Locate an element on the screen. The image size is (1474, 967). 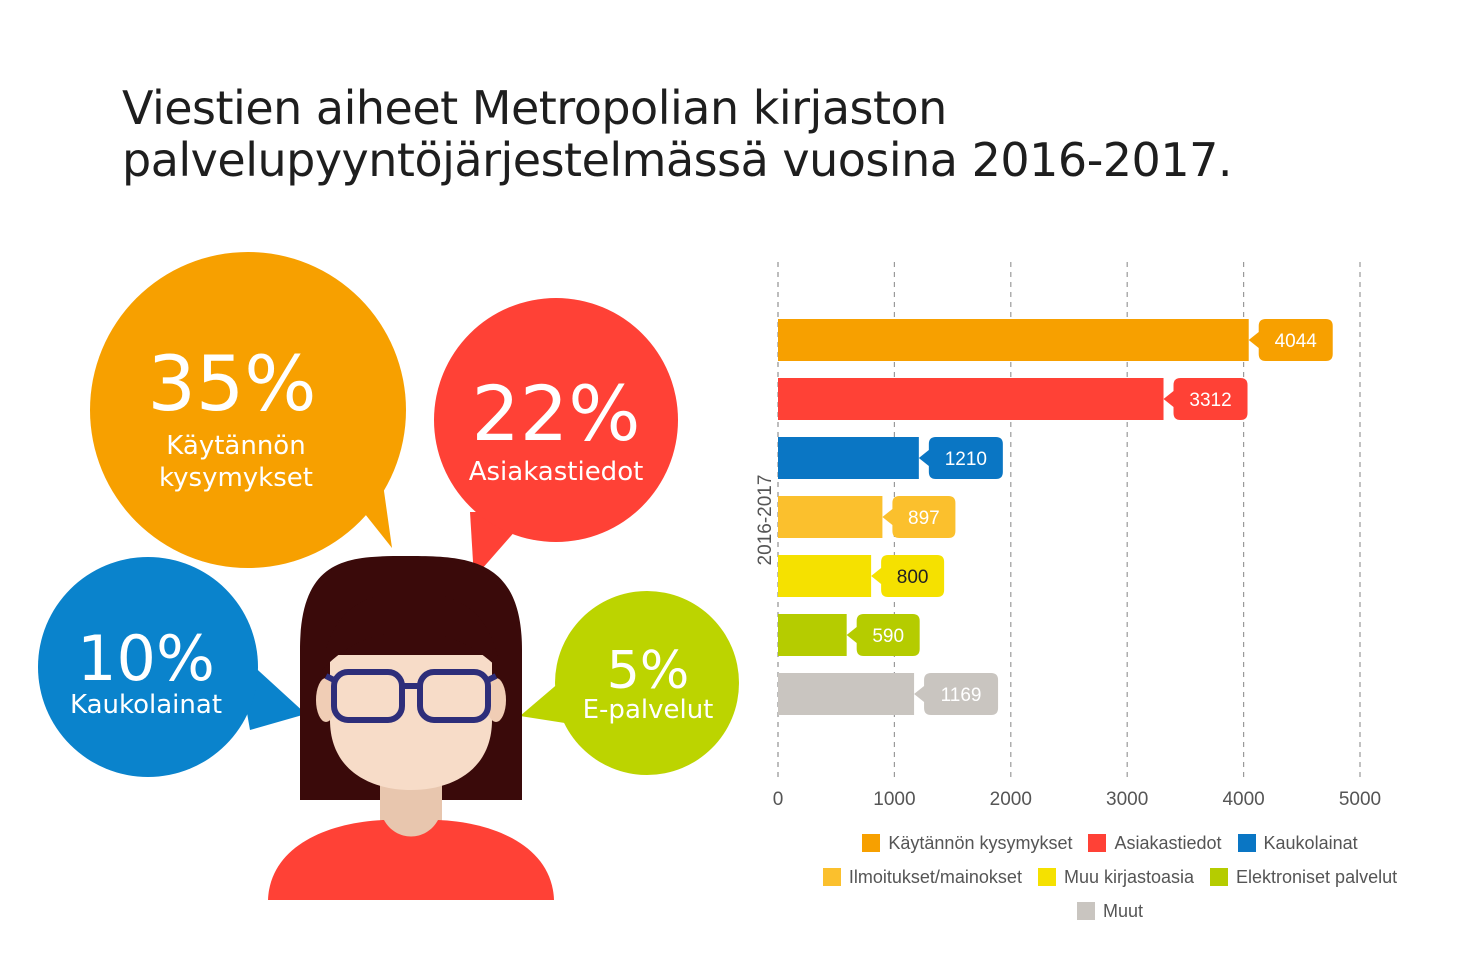
legend-label: Asiakastiedot is located at coordinates (1168, 842).